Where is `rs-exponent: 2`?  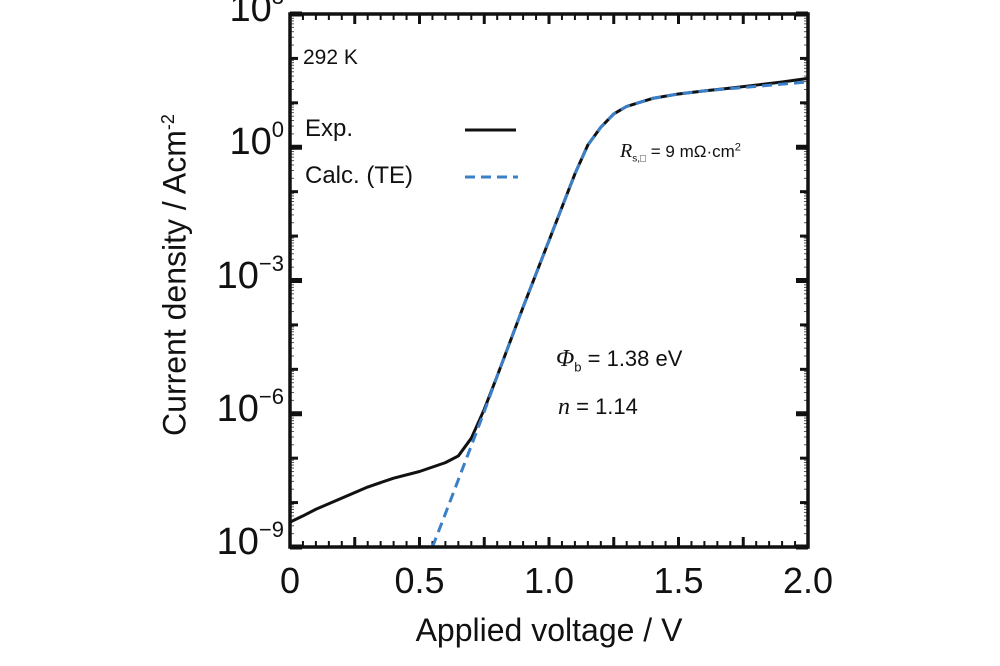
rs-exponent: 2 is located at coordinates (737, 147).